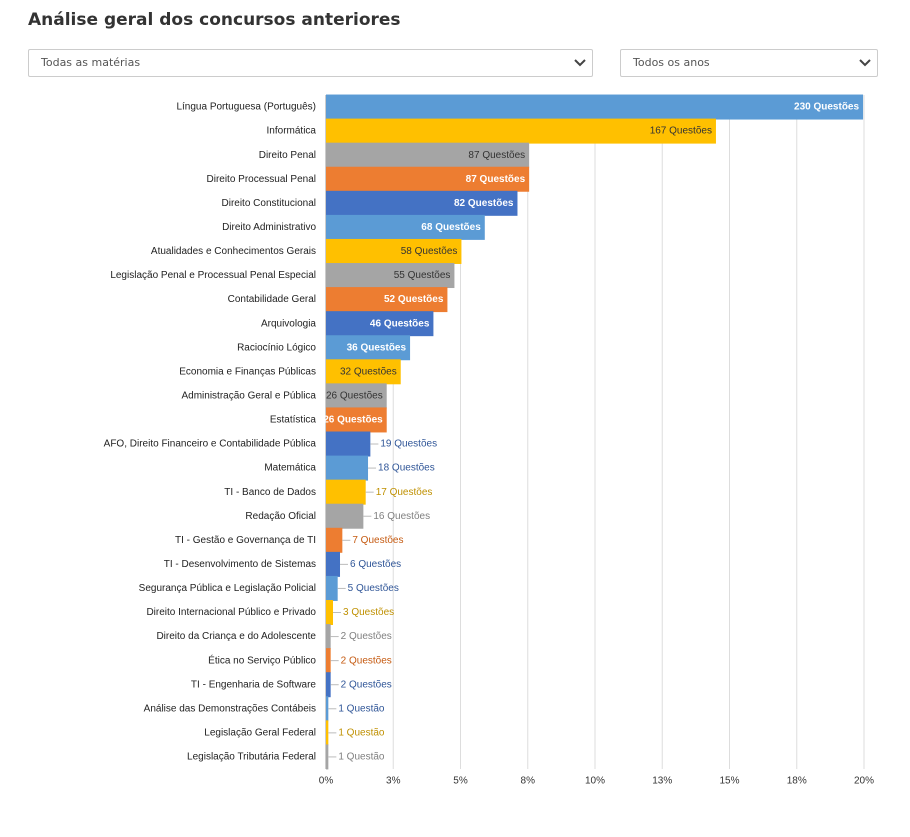 The height and width of the screenshot is (837, 910). Describe the element at coordinates (230, 708) in the screenshot. I see `y-tick-label: Análise das Demonstrações Contábeis` at that location.